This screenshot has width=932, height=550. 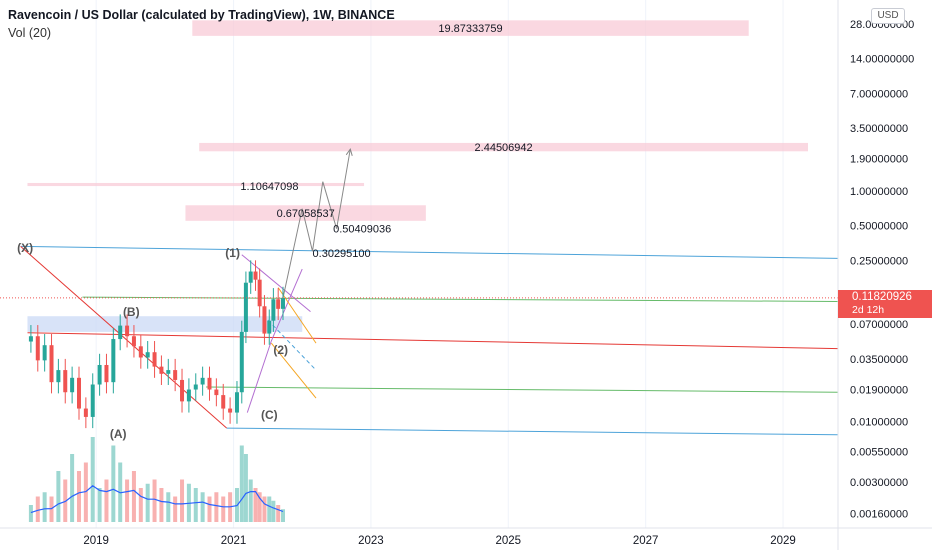 I want to click on price-tick-label: 0.00160000, so click(x=879, y=515).